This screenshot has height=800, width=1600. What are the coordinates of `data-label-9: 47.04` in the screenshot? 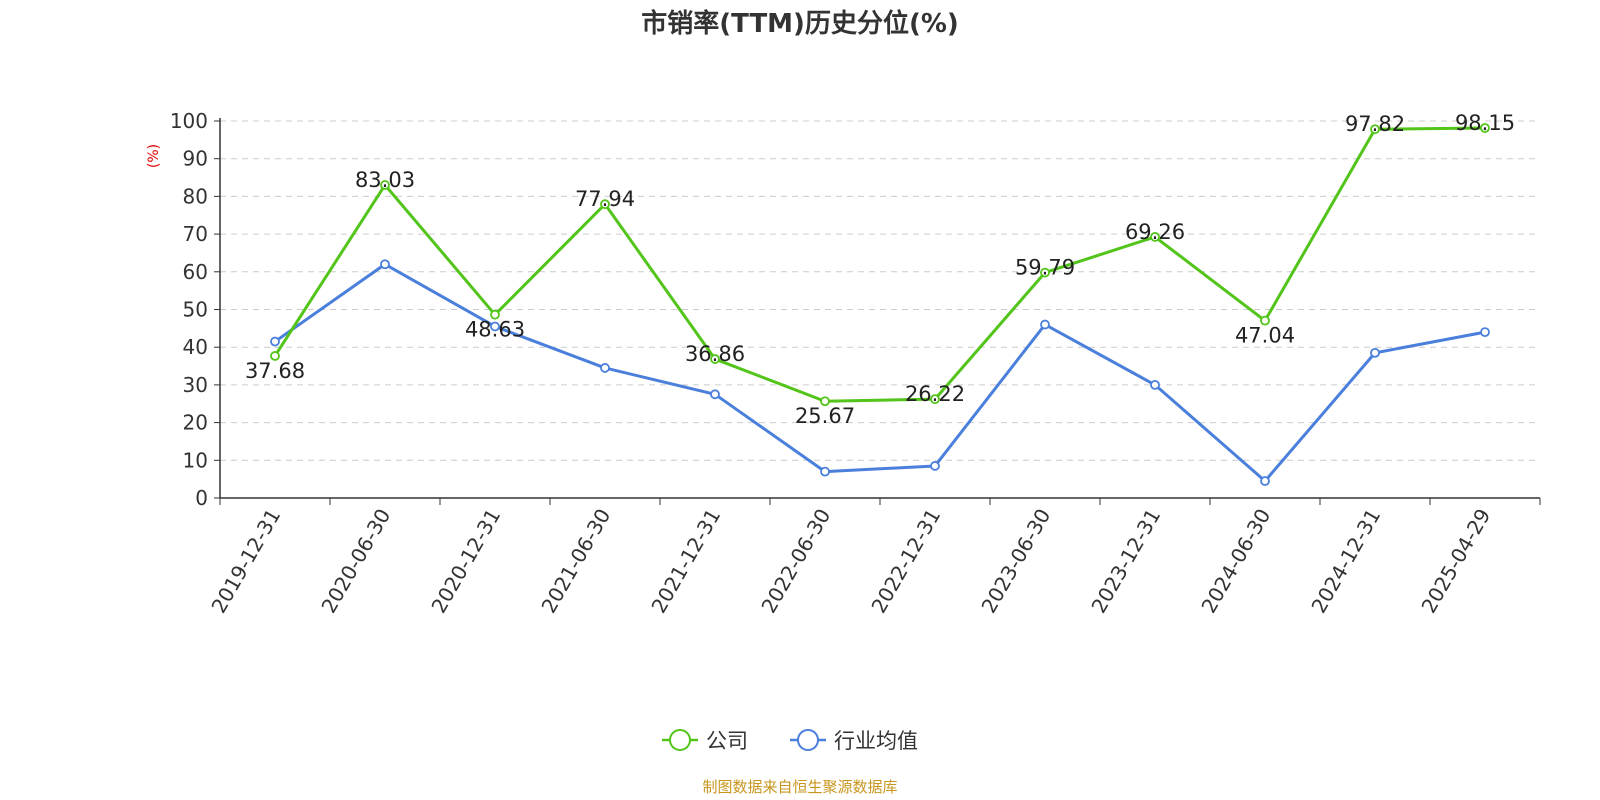 It's located at (1265, 336).